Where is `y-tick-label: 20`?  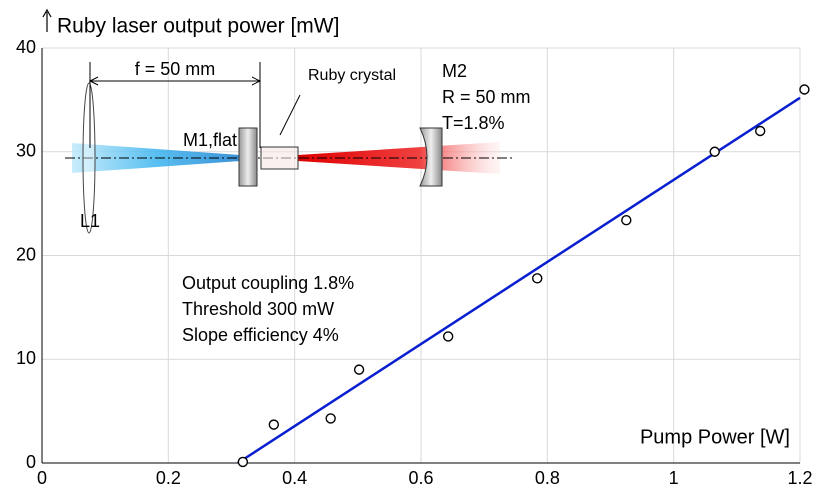
y-tick-label: 20 is located at coordinates (26, 254).